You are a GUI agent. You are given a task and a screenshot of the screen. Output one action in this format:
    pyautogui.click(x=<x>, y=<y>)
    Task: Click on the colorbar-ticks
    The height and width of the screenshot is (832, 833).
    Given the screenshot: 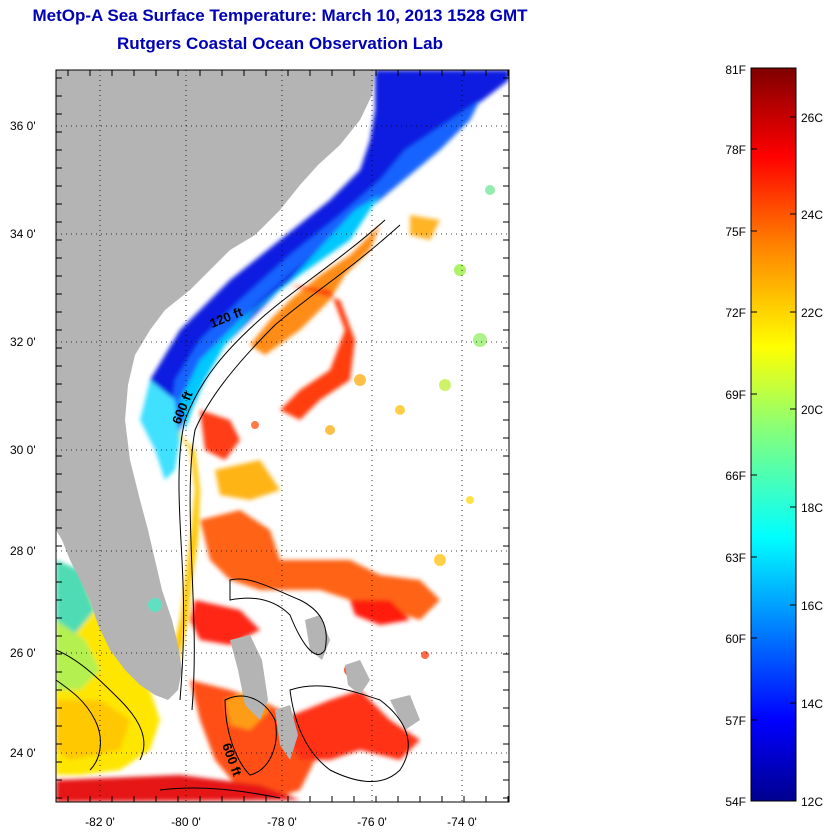 What is the action you would take?
    pyautogui.click(x=773, y=418)
    